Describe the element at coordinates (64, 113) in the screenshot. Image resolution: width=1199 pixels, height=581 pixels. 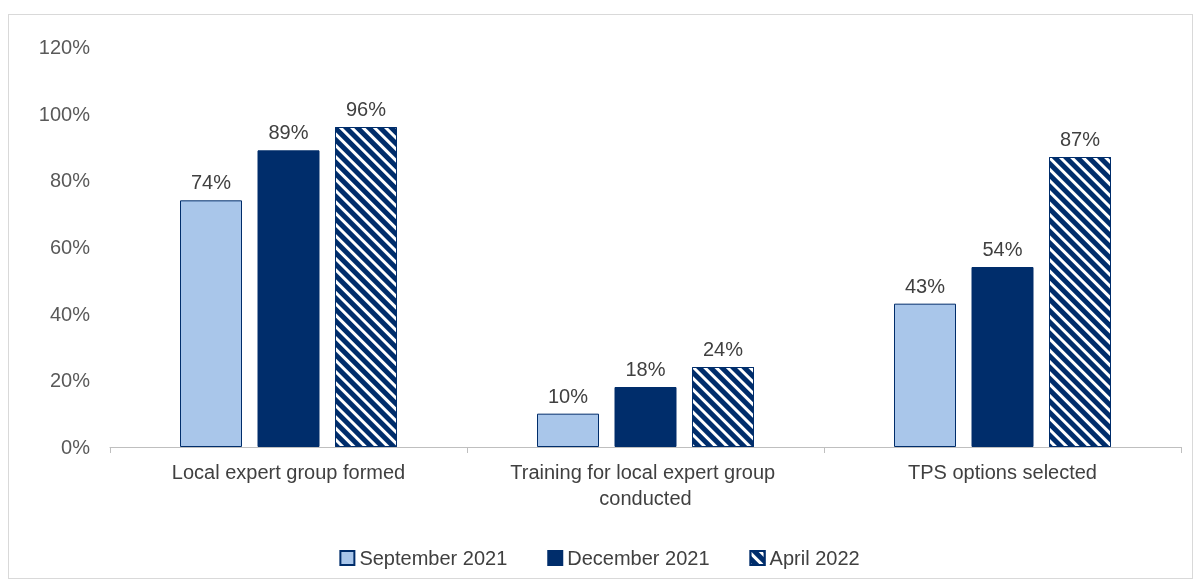
I see `y-tick-label: 100%` at that location.